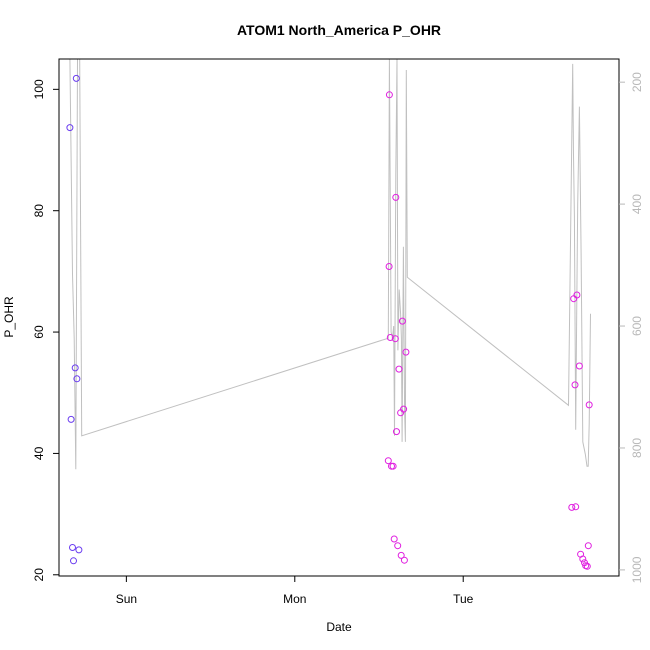 Image resolution: width=650 pixels, height=650 pixels. I want to click on y2-tick-label: 400, so click(637, 204).